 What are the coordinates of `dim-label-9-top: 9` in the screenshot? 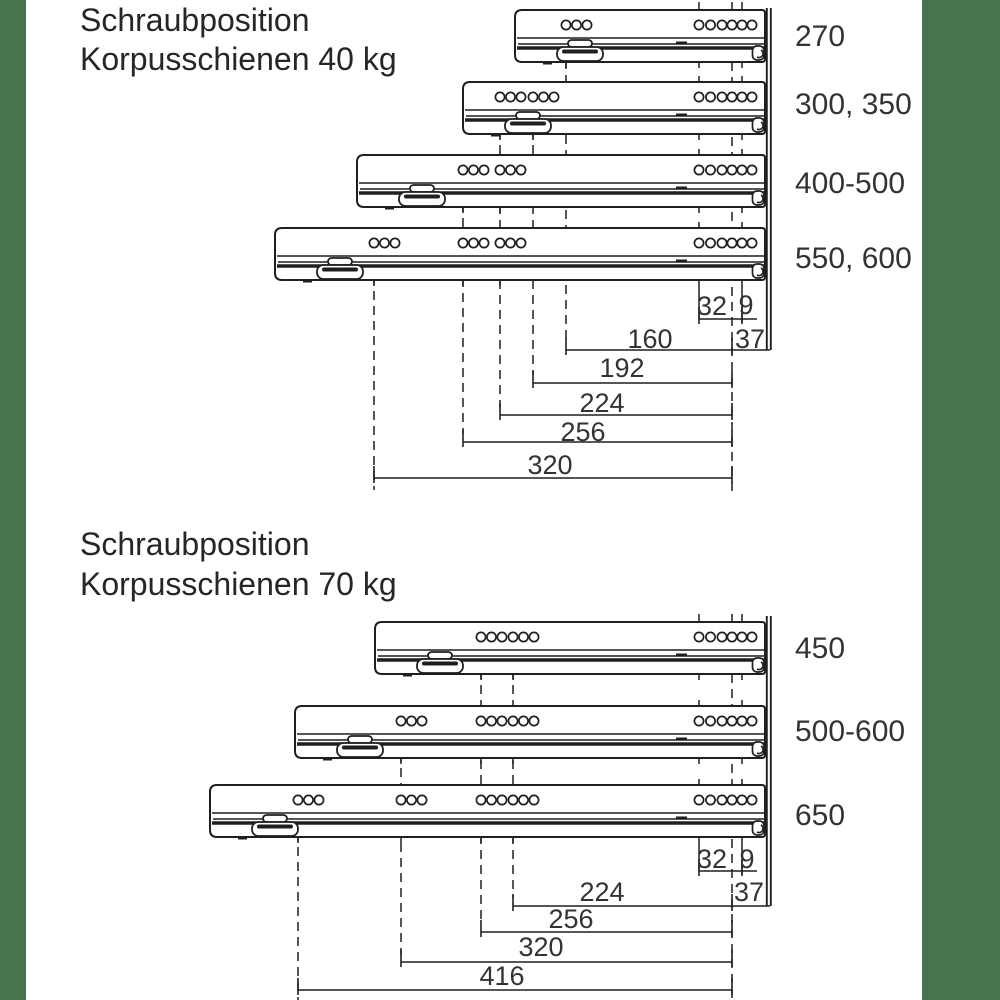 It's located at (746, 305).